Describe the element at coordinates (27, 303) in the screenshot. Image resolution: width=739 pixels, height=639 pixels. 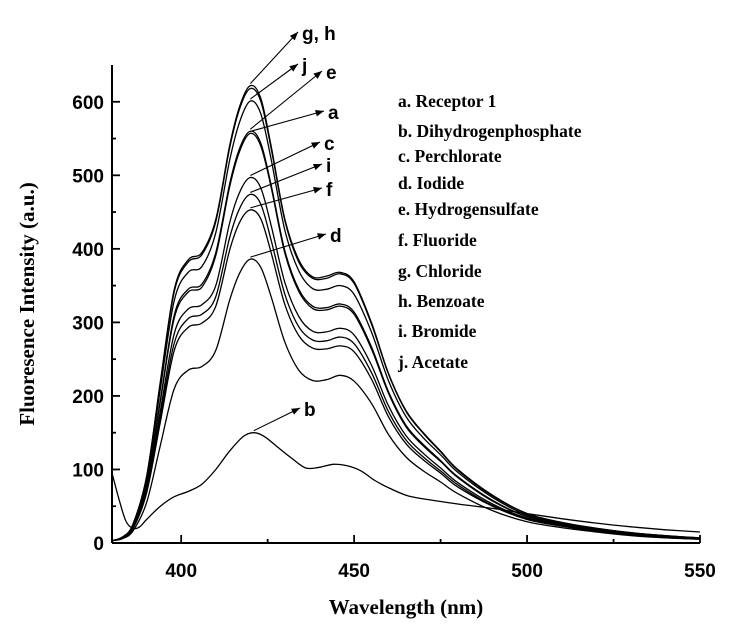
I see `y-axis-title: Fluoresence Intensity (a.u.)` at that location.